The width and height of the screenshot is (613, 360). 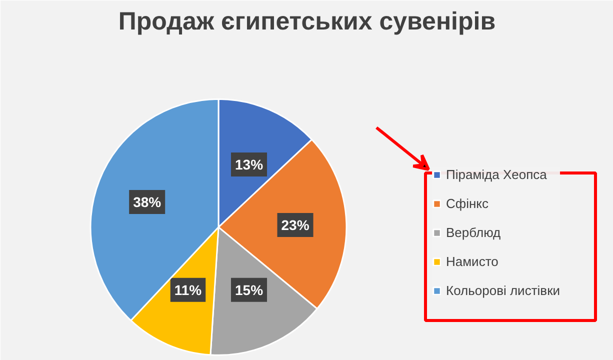 What do you see at coordinates (295, 225) in the screenshot?
I see `data-label: 23%` at bounding box center [295, 225].